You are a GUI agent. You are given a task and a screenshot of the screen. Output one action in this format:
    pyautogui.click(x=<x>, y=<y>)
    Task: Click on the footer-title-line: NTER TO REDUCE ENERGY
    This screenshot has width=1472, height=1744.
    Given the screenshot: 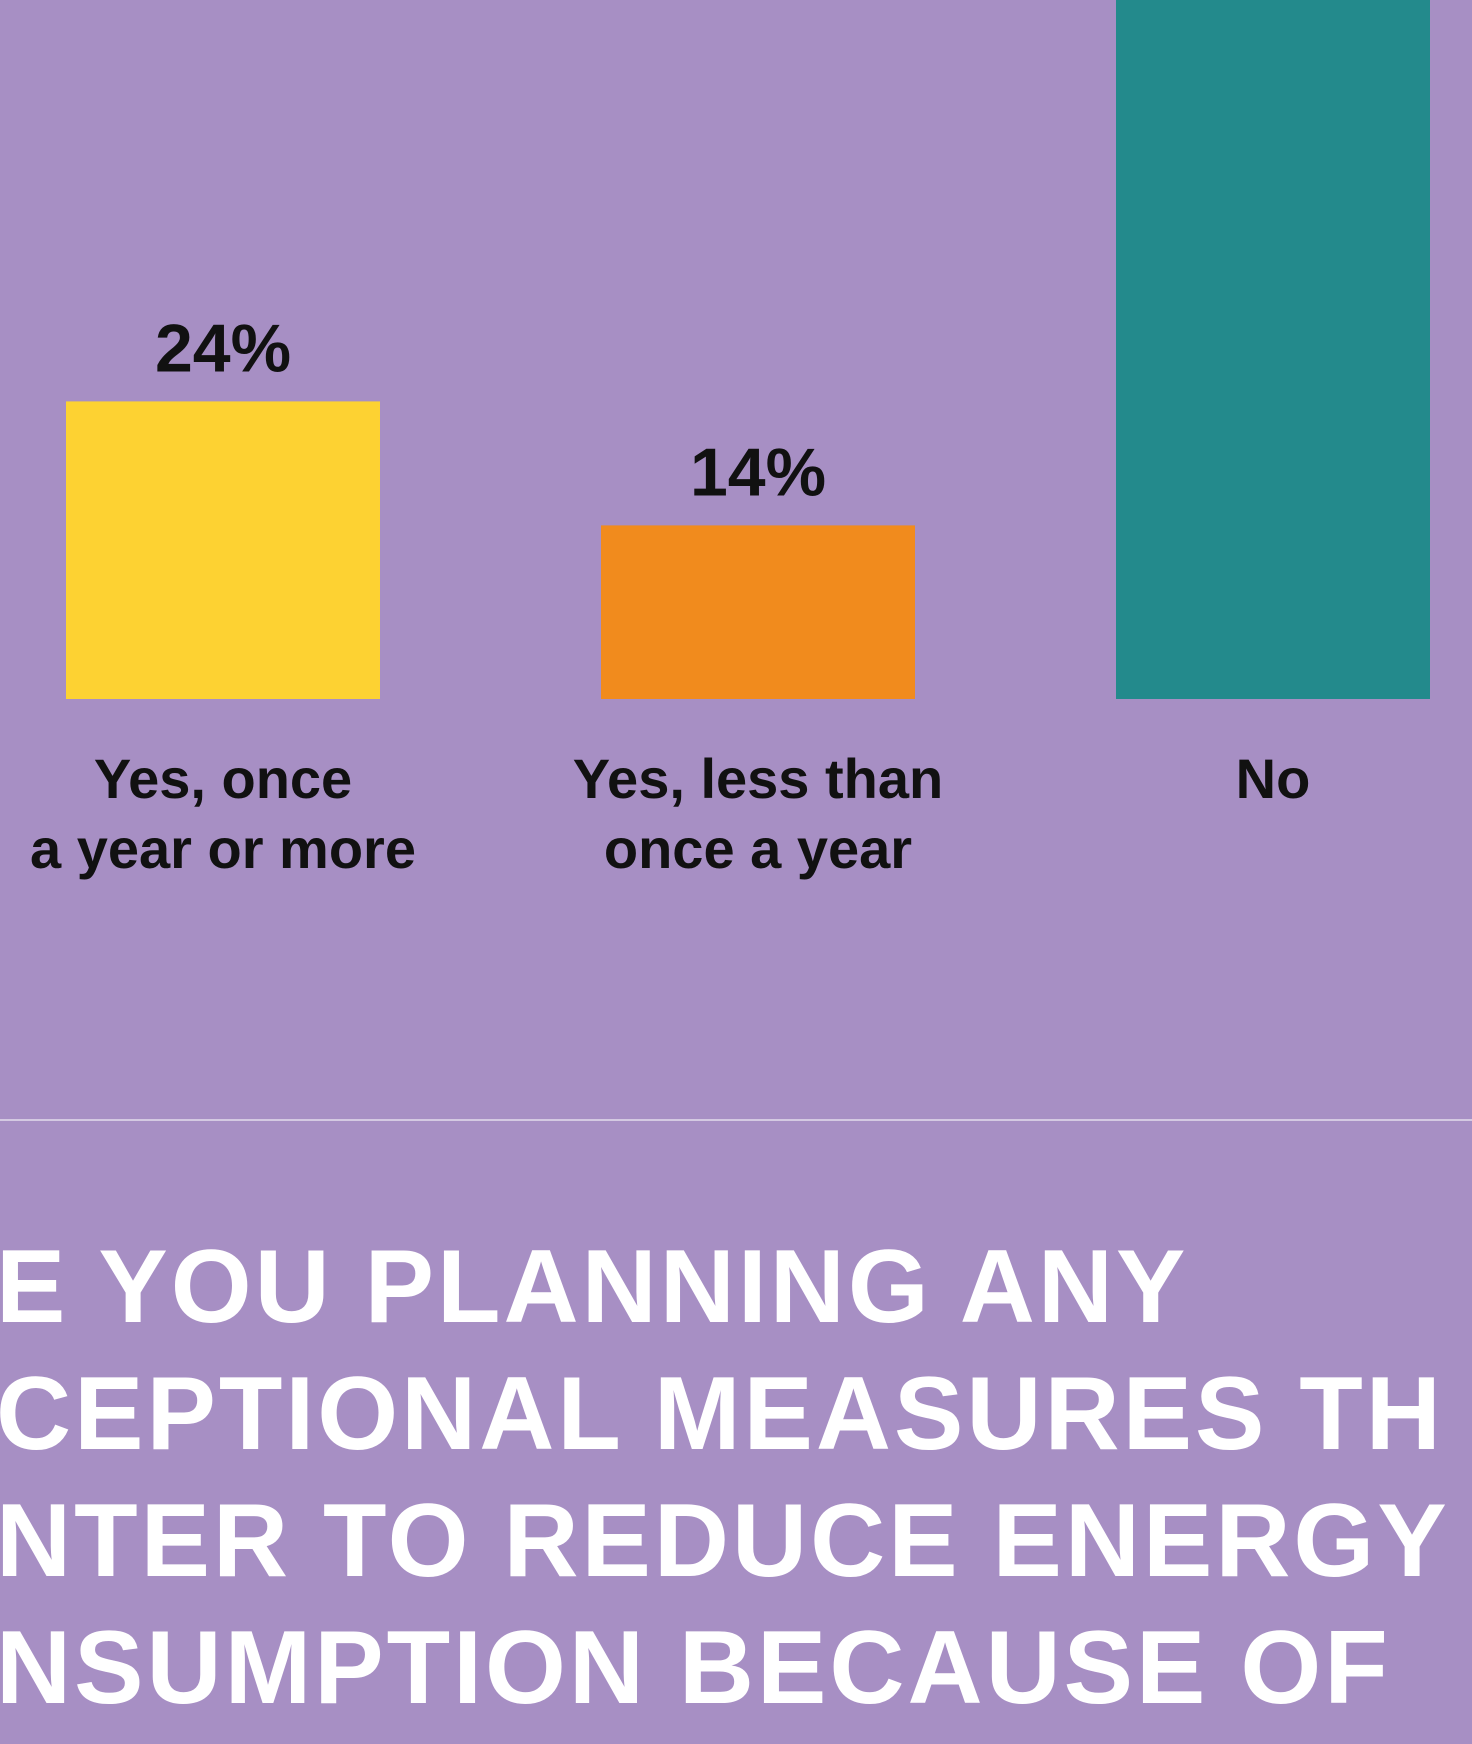 What is the action you would take?
    pyautogui.click(x=725, y=1541)
    